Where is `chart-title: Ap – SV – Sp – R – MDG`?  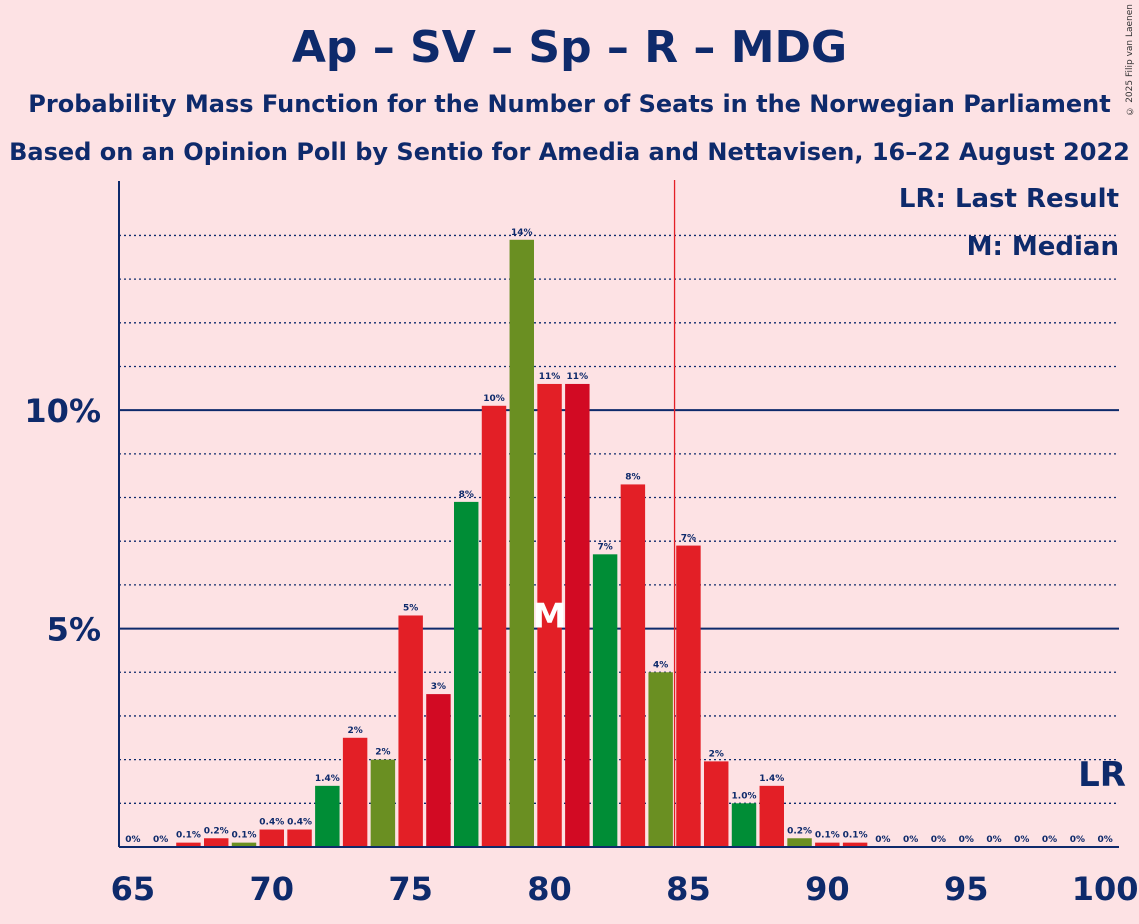 chart-title: Ap – SV – Sp – R – MDG is located at coordinates (569, 47).